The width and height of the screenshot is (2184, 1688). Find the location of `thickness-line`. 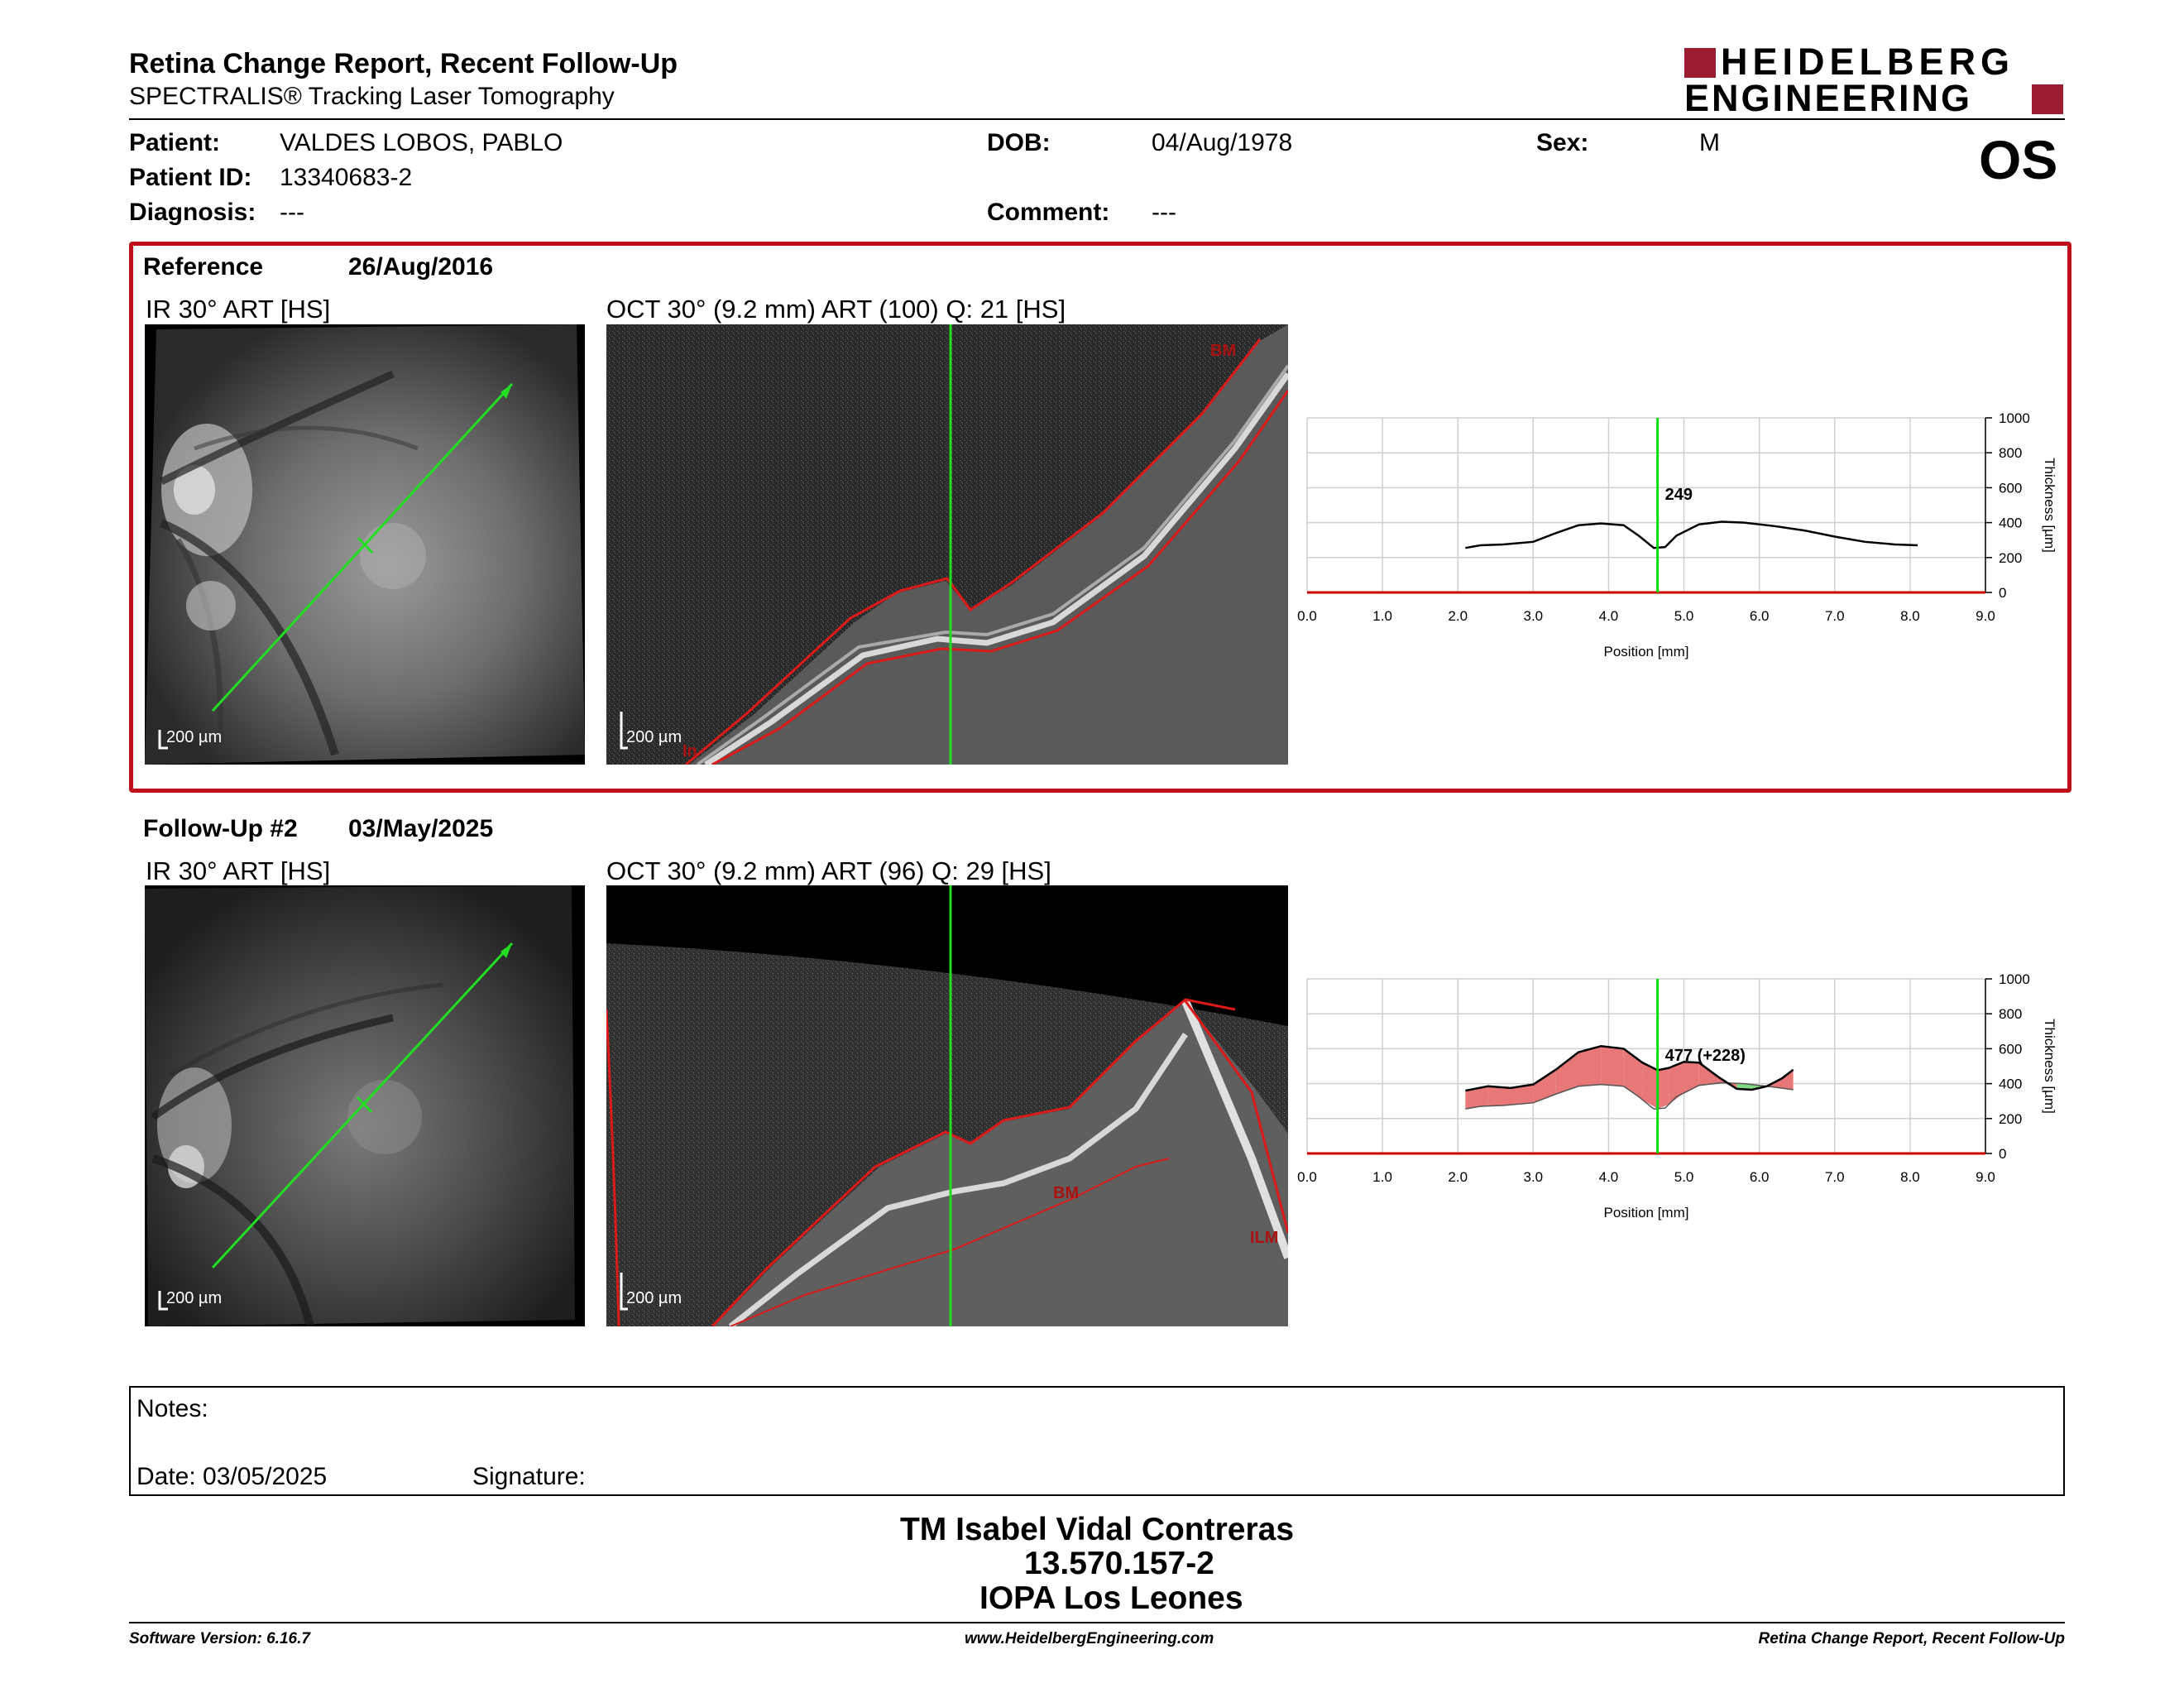

thickness-line is located at coordinates (1691, 534).